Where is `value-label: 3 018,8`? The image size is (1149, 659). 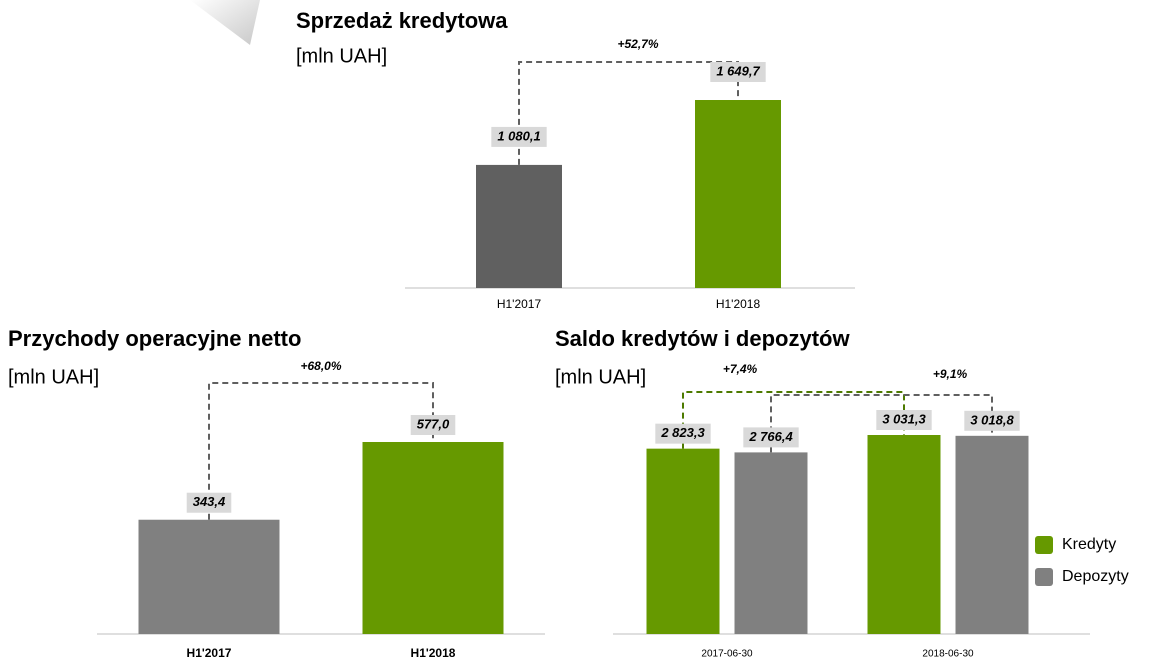 value-label: 3 018,8 is located at coordinates (992, 419).